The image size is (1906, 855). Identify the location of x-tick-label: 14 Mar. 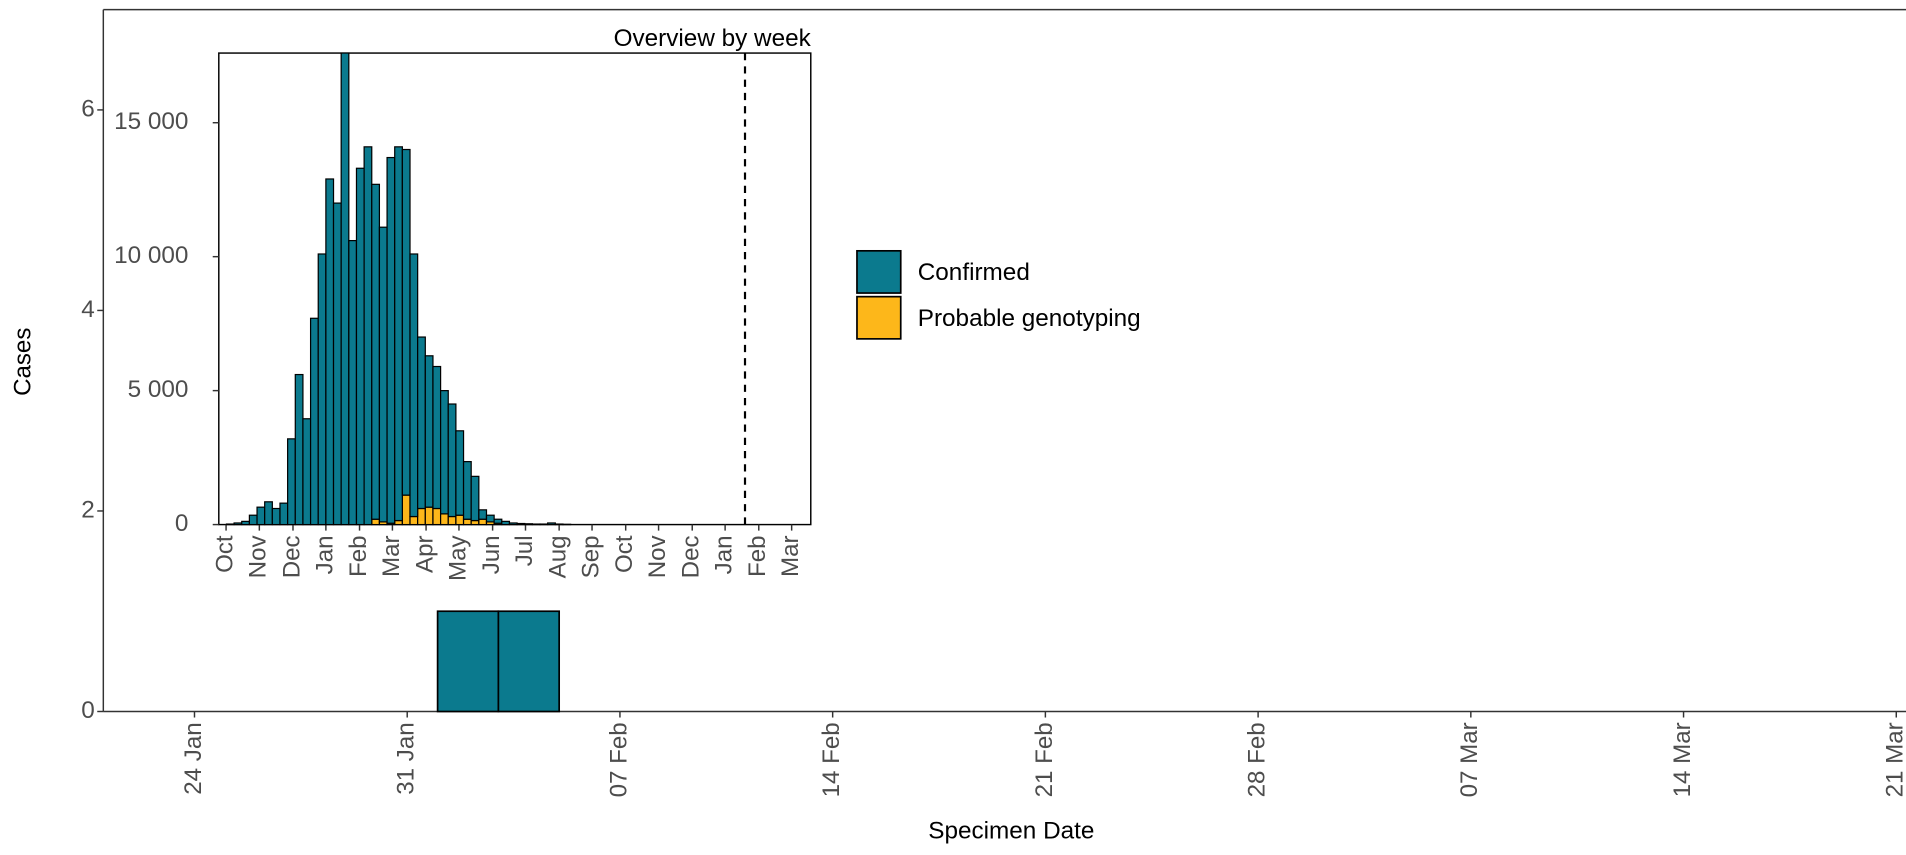
(1682, 759).